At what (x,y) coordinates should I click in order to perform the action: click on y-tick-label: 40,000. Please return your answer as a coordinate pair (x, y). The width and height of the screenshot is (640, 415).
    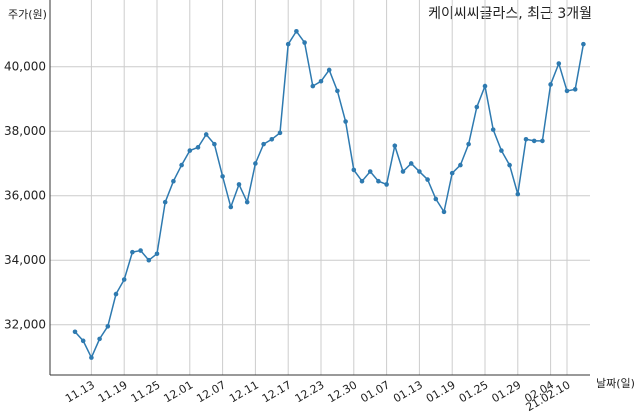
    Looking at the image, I should click on (25, 67).